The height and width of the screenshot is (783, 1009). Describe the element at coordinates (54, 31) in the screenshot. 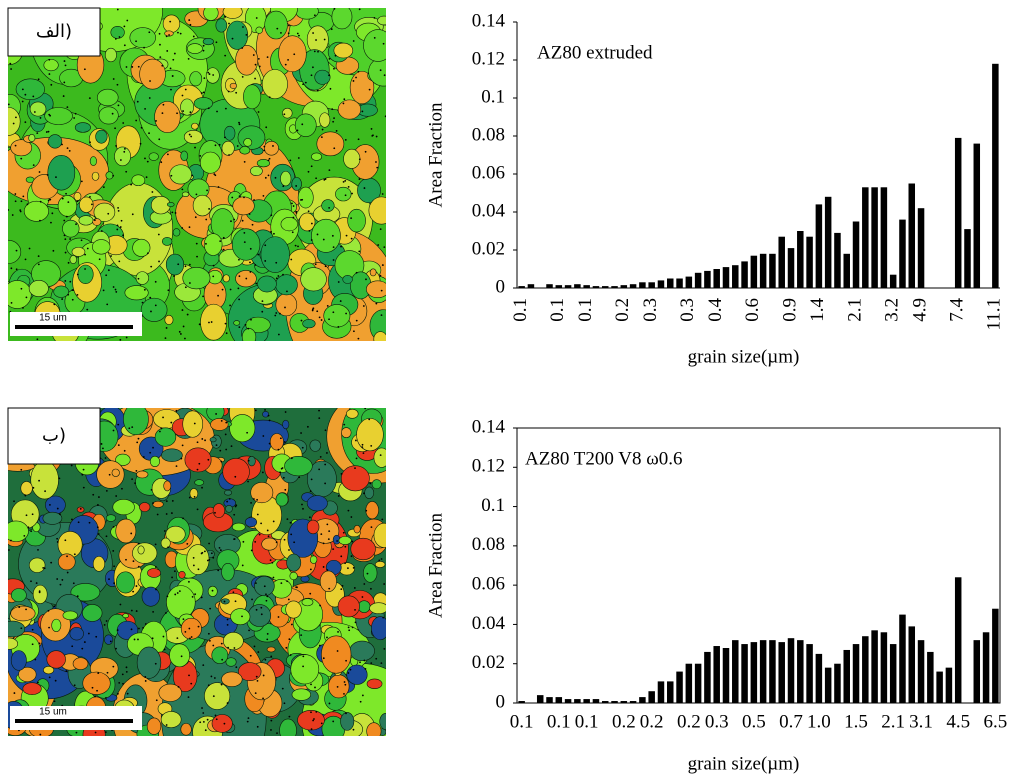

I see `image-label: الف)` at that location.